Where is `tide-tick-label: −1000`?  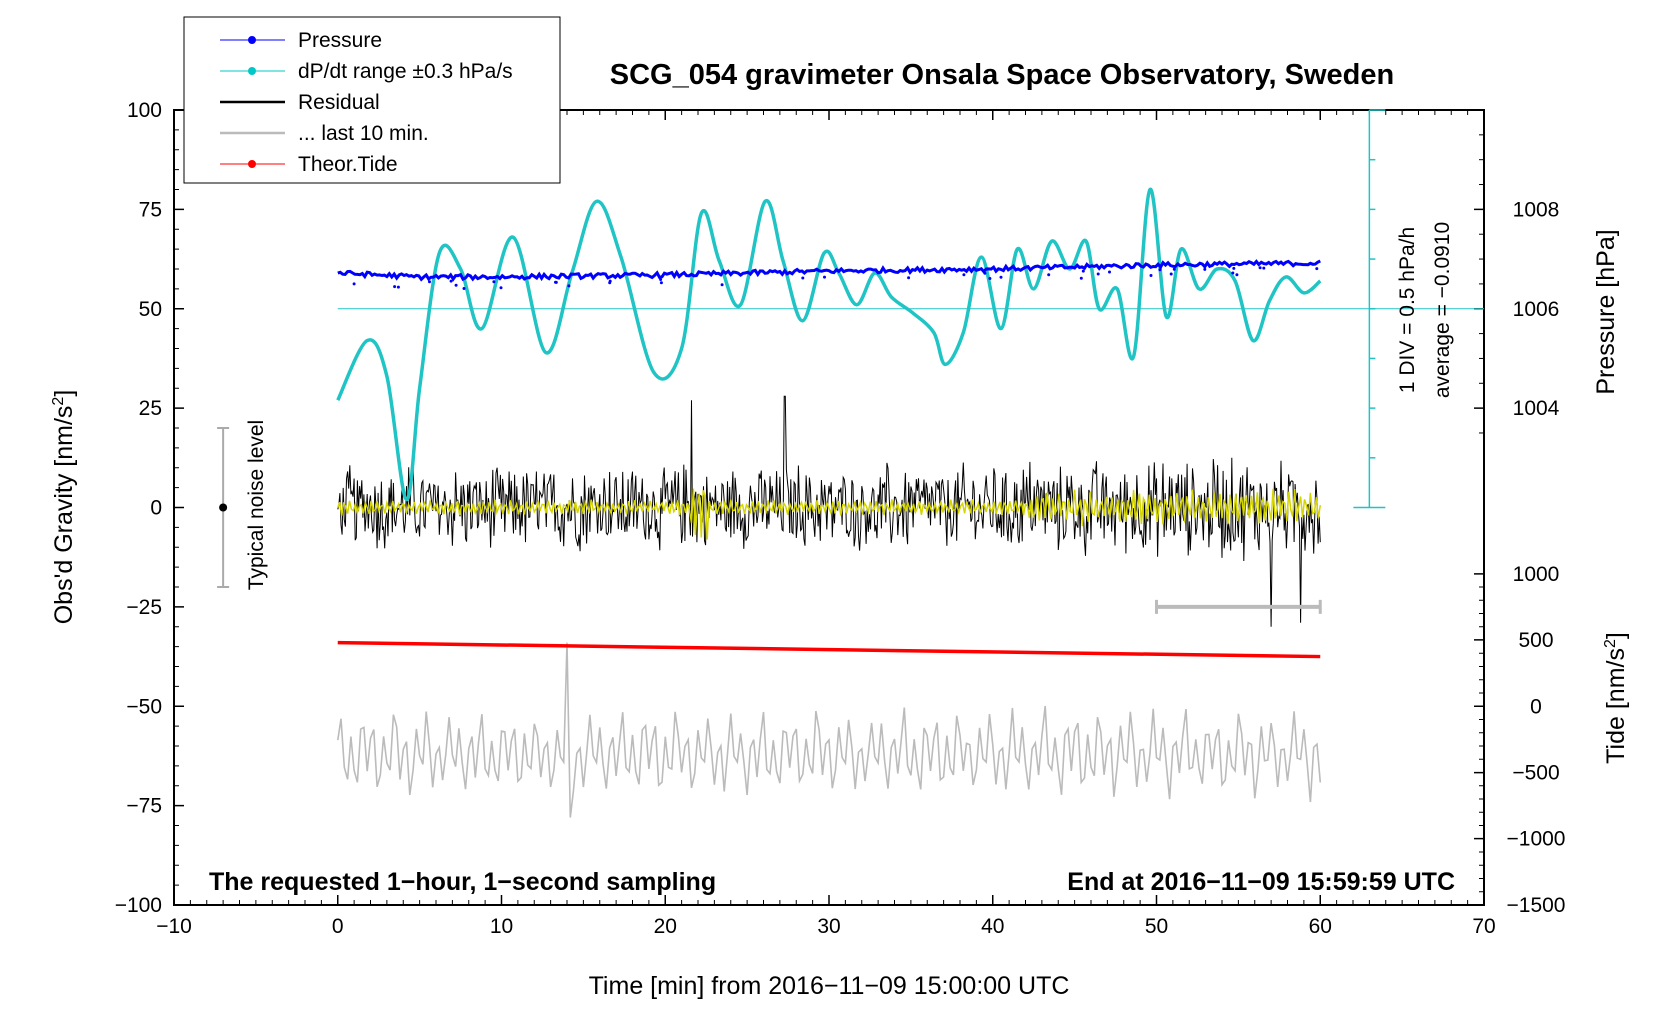 tide-tick-label: −1000 is located at coordinates (1536, 839).